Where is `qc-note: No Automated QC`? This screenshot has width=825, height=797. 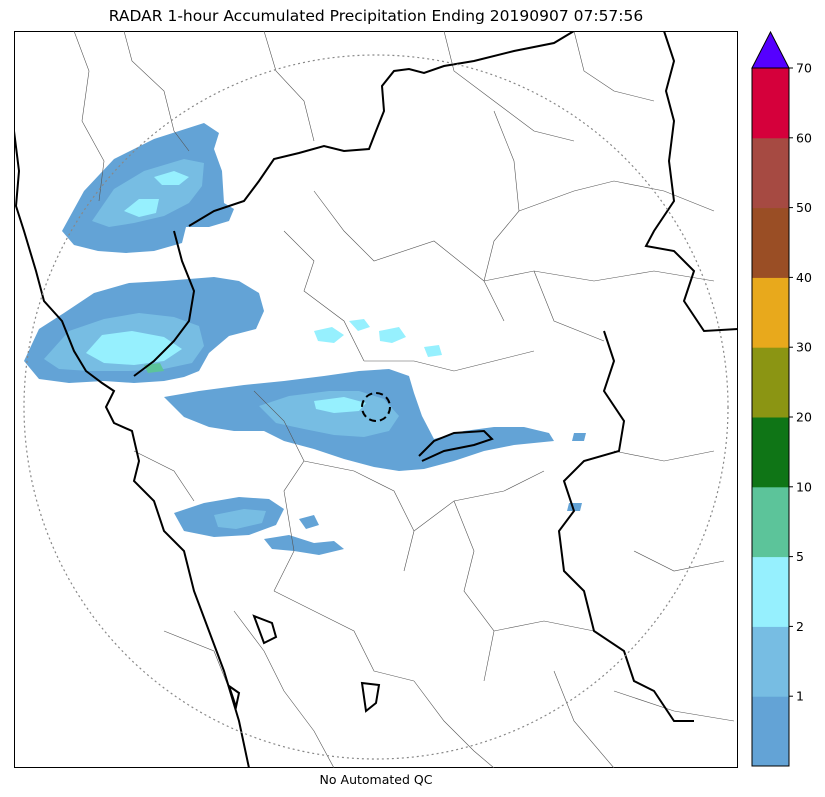
qc-note: No Automated QC is located at coordinates (376, 779).